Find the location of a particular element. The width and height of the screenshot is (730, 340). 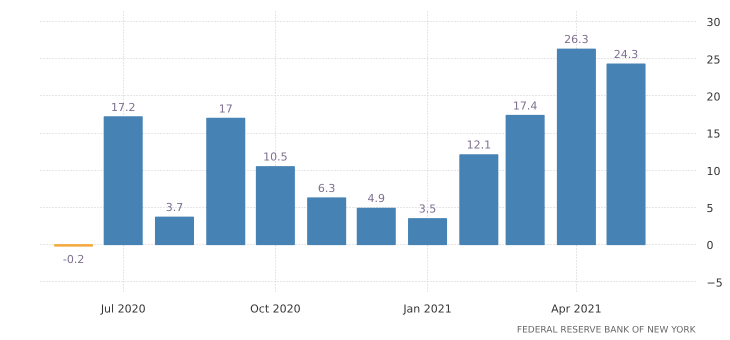

y-tick-label: 5 is located at coordinates (710, 208).